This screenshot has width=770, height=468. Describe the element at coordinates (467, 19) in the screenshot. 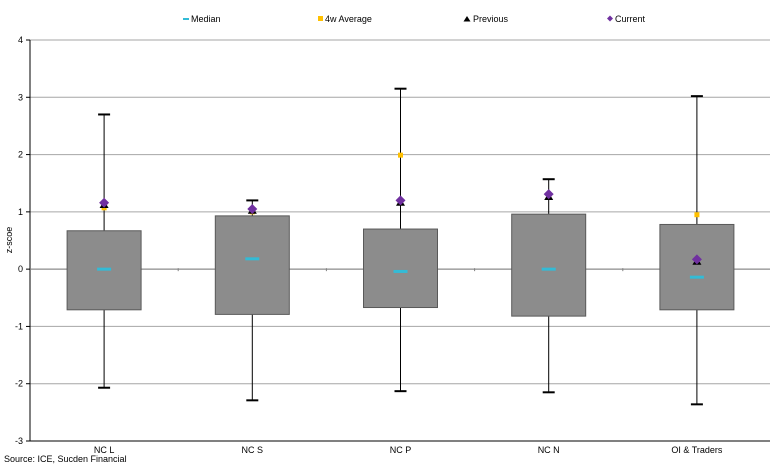

I see `legend-previous-marker` at that location.